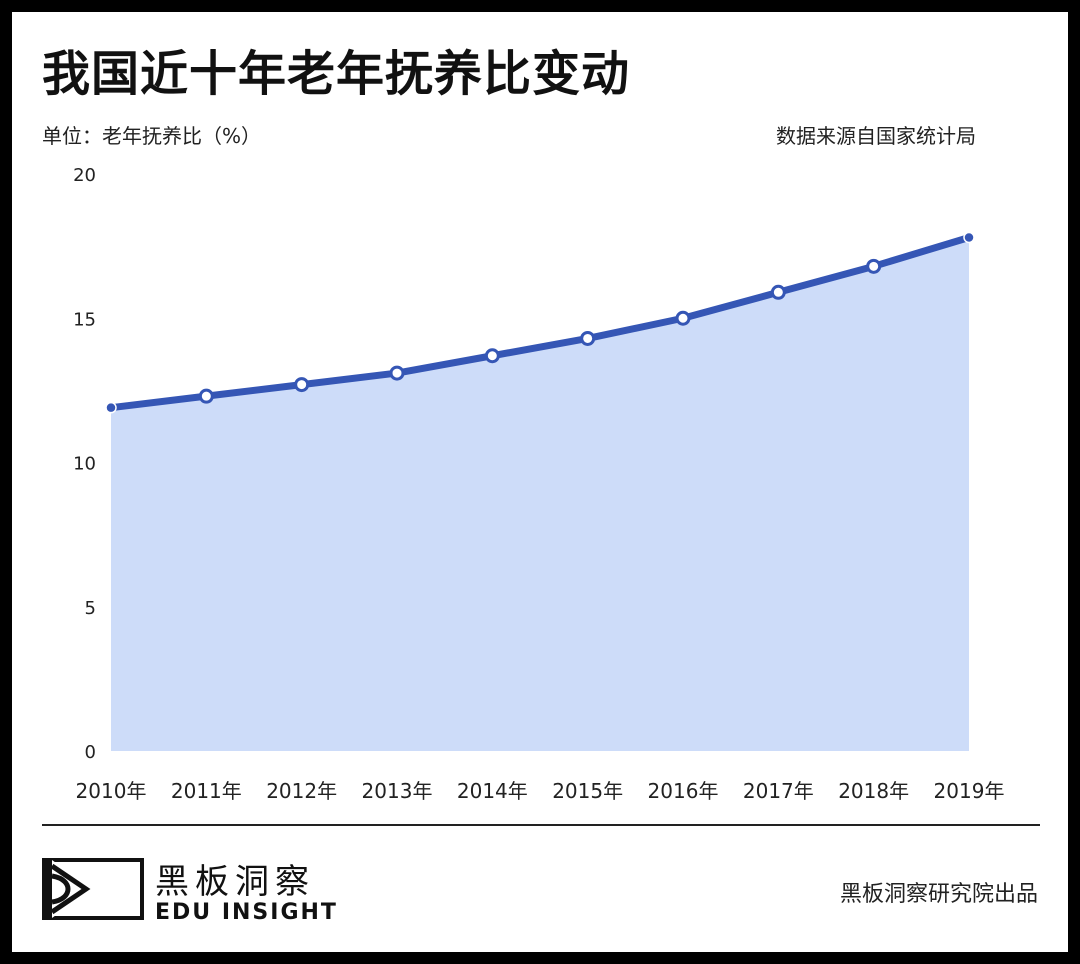 The image size is (1080, 964). Describe the element at coordinates (873, 791) in the screenshot. I see `x-tick-label: 2018年` at that location.